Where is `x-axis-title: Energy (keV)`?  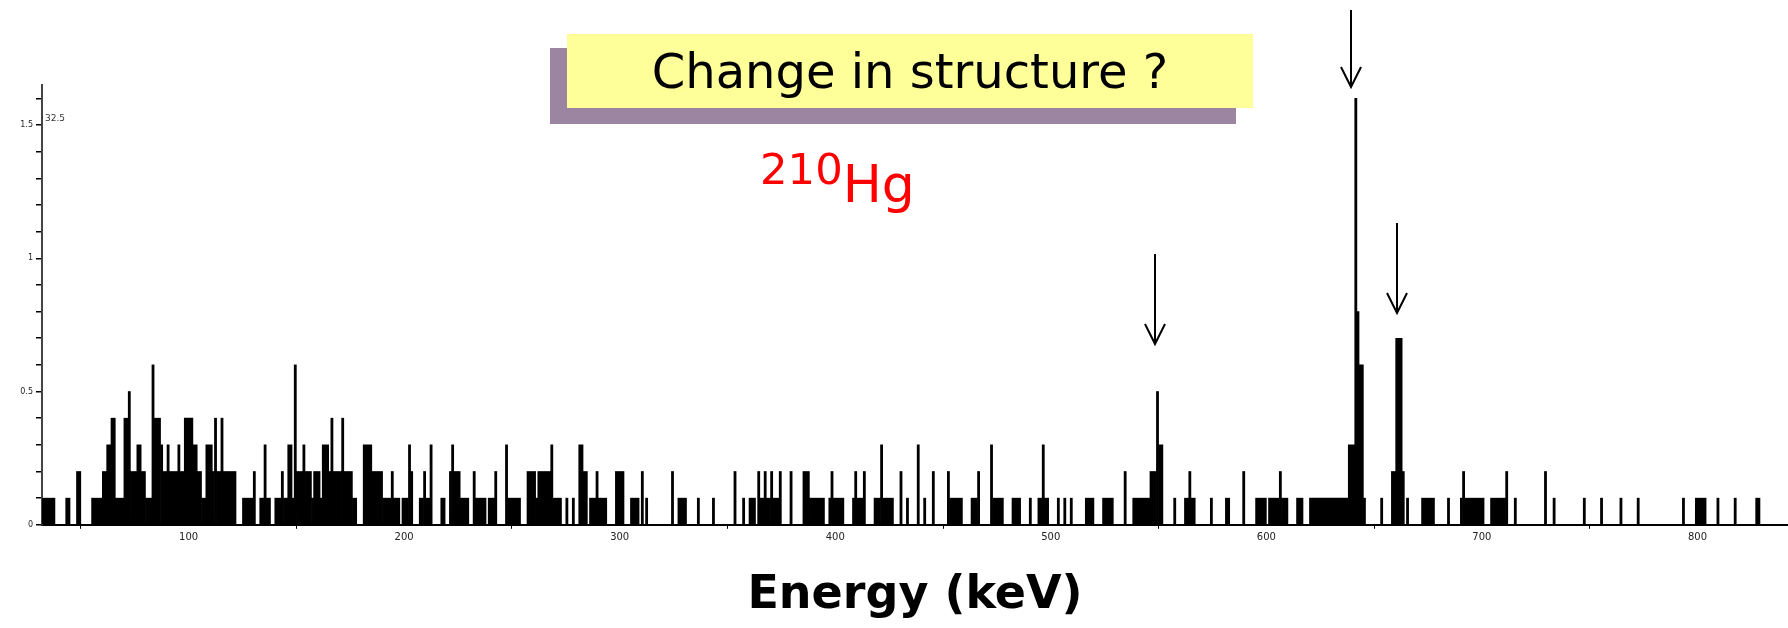
x-axis-title: Energy (keV) is located at coordinates (915, 592).